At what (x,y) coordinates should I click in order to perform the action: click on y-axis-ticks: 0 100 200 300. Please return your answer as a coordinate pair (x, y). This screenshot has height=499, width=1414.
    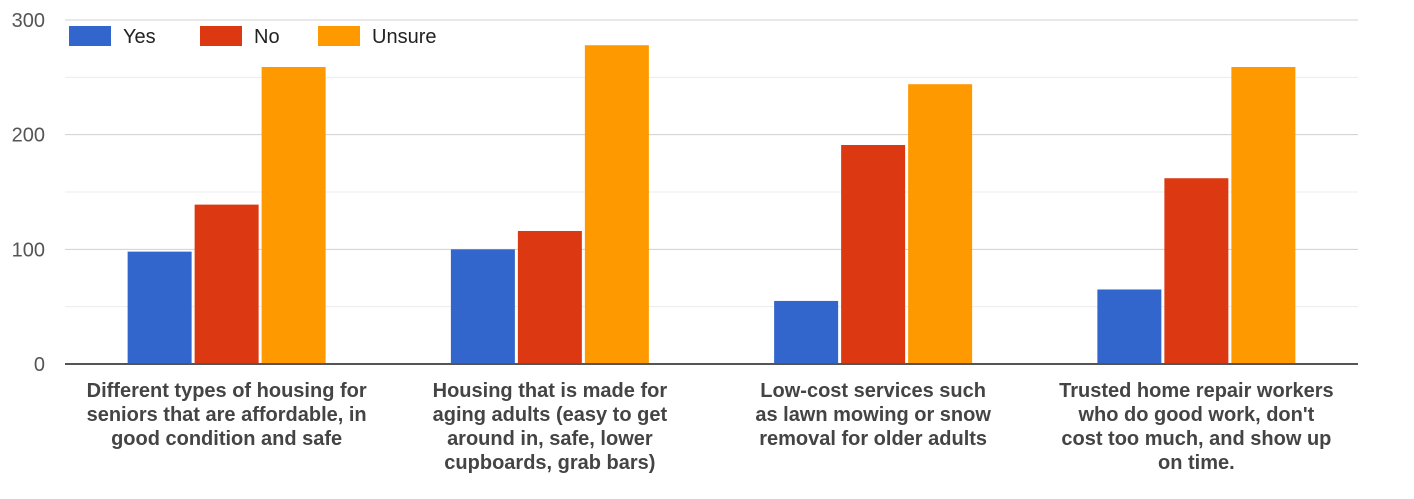
    Looking at the image, I should click on (28, 193).